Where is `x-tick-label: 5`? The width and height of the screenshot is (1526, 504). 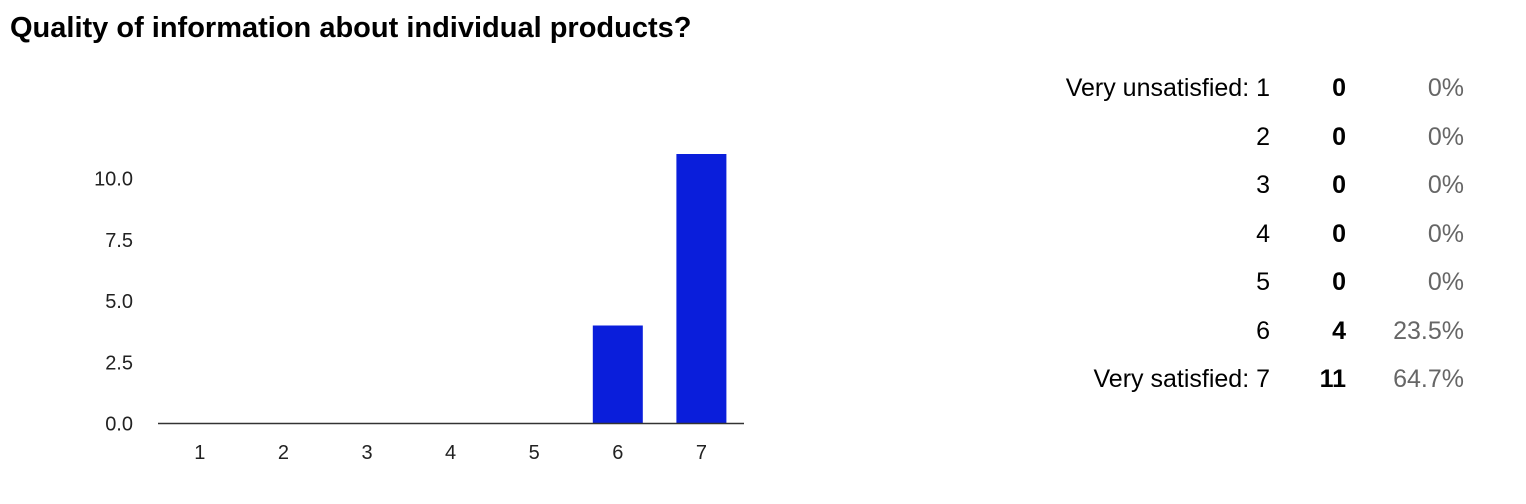 x-tick-label: 5 is located at coordinates (534, 453).